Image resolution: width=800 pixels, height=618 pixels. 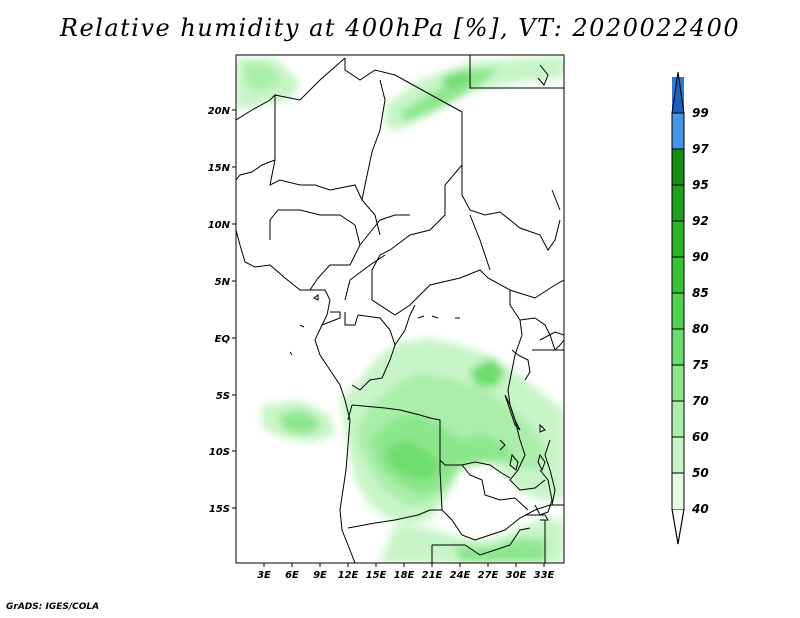 I want to click on lon-tick-label: 12E, so click(x=348, y=575).